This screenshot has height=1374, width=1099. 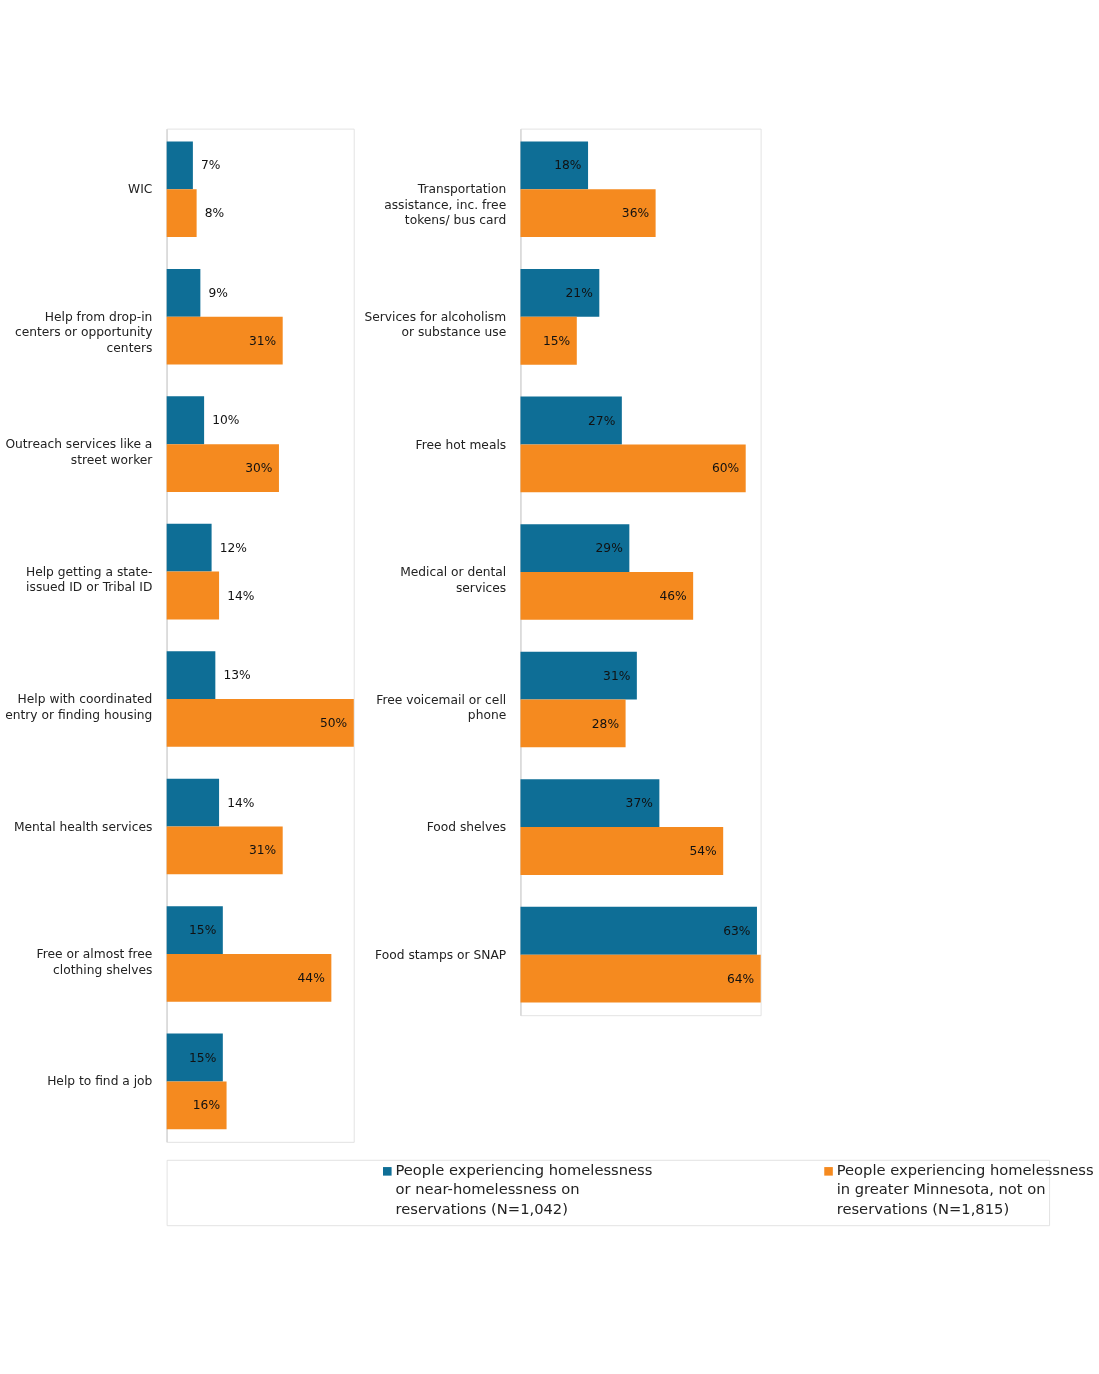 I want to click on y-tick-label: Help getting a state-issued ID or Tribal ID, so click(x=89, y=579).